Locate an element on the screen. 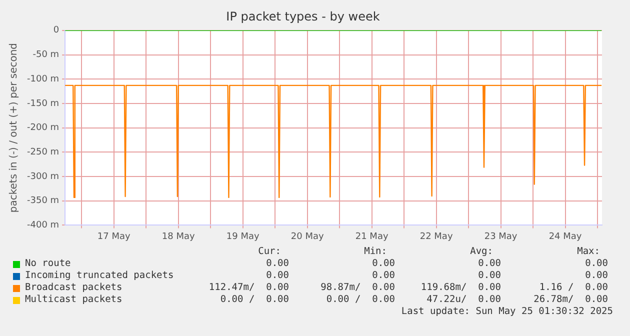  y-tick-label: -200 m is located at coordinates (43, 128).